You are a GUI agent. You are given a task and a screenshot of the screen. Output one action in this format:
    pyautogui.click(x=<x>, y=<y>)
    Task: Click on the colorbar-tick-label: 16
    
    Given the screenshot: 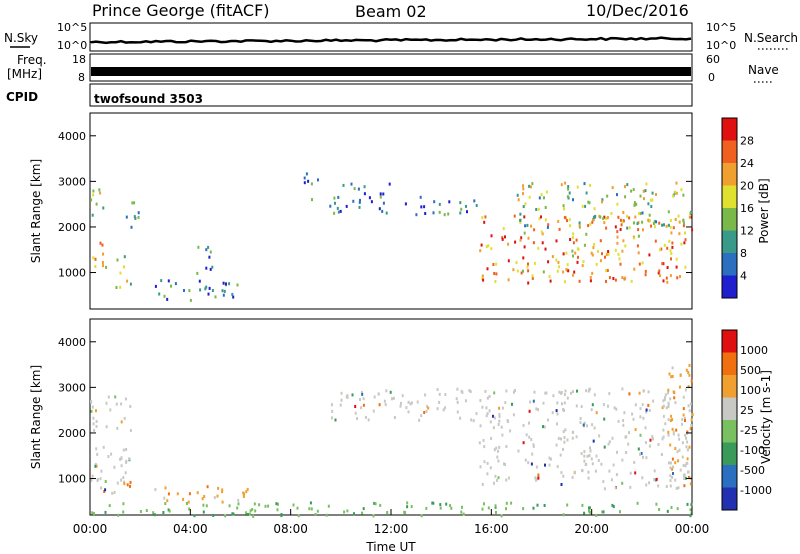 What is the action you would take?
    pyautogui.click(x=747, y=208)
    